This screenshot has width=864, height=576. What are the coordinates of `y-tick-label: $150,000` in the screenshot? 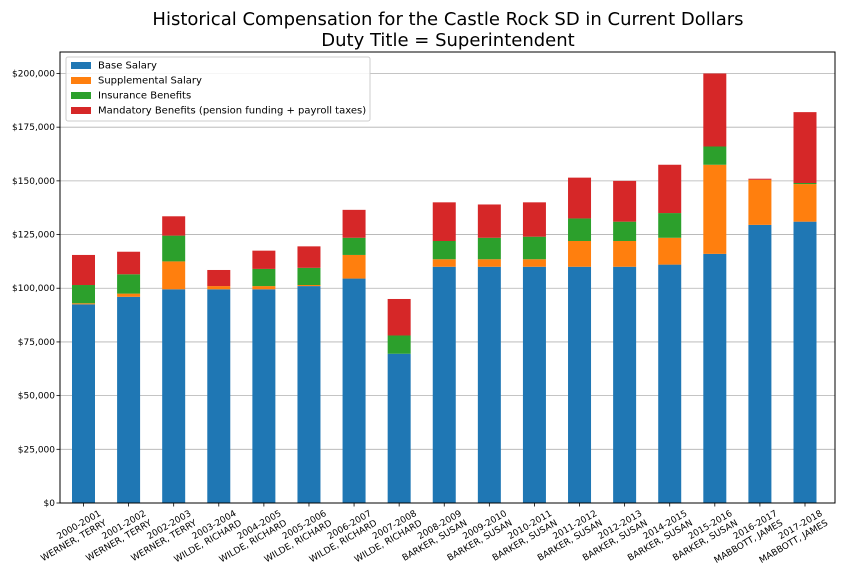 It's located at (33, 182).